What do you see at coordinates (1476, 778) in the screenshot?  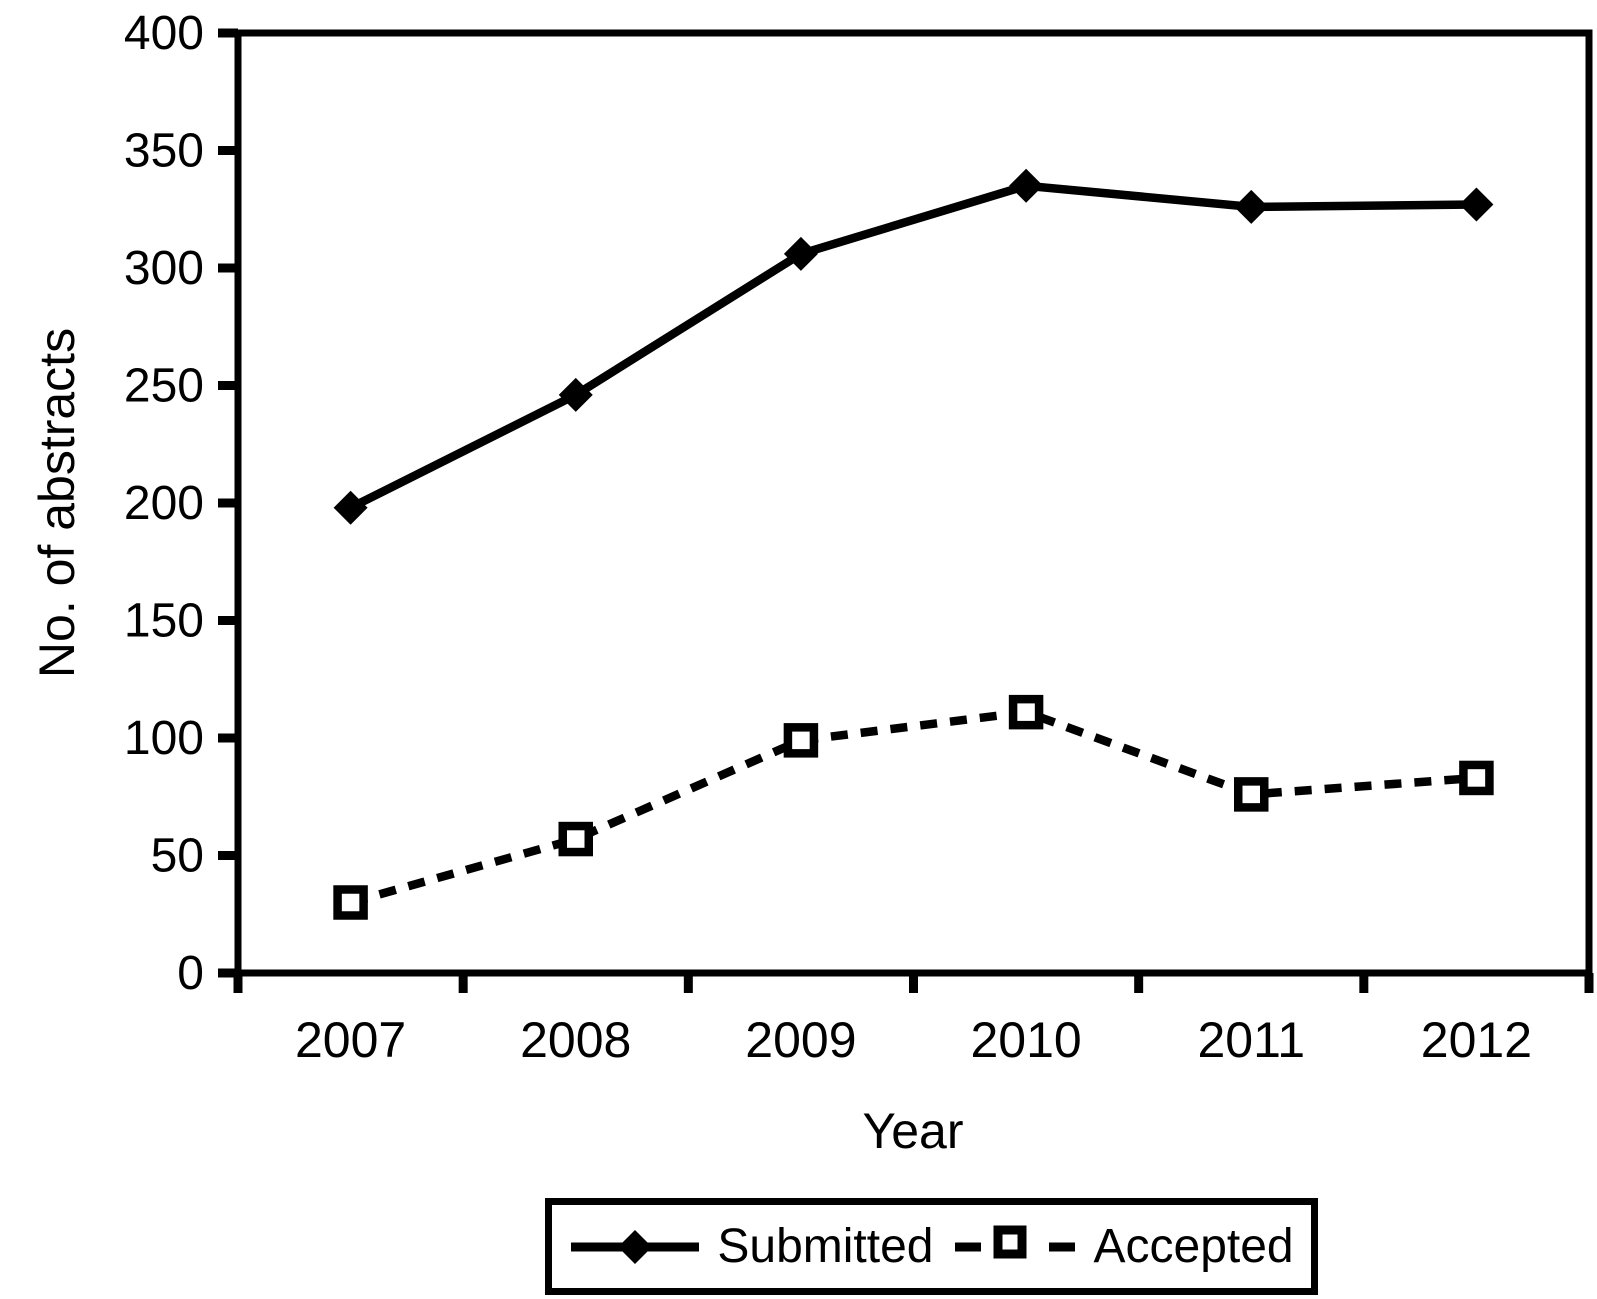 I see `data-point-accepted-2012` at bounding box center [1476, 778].